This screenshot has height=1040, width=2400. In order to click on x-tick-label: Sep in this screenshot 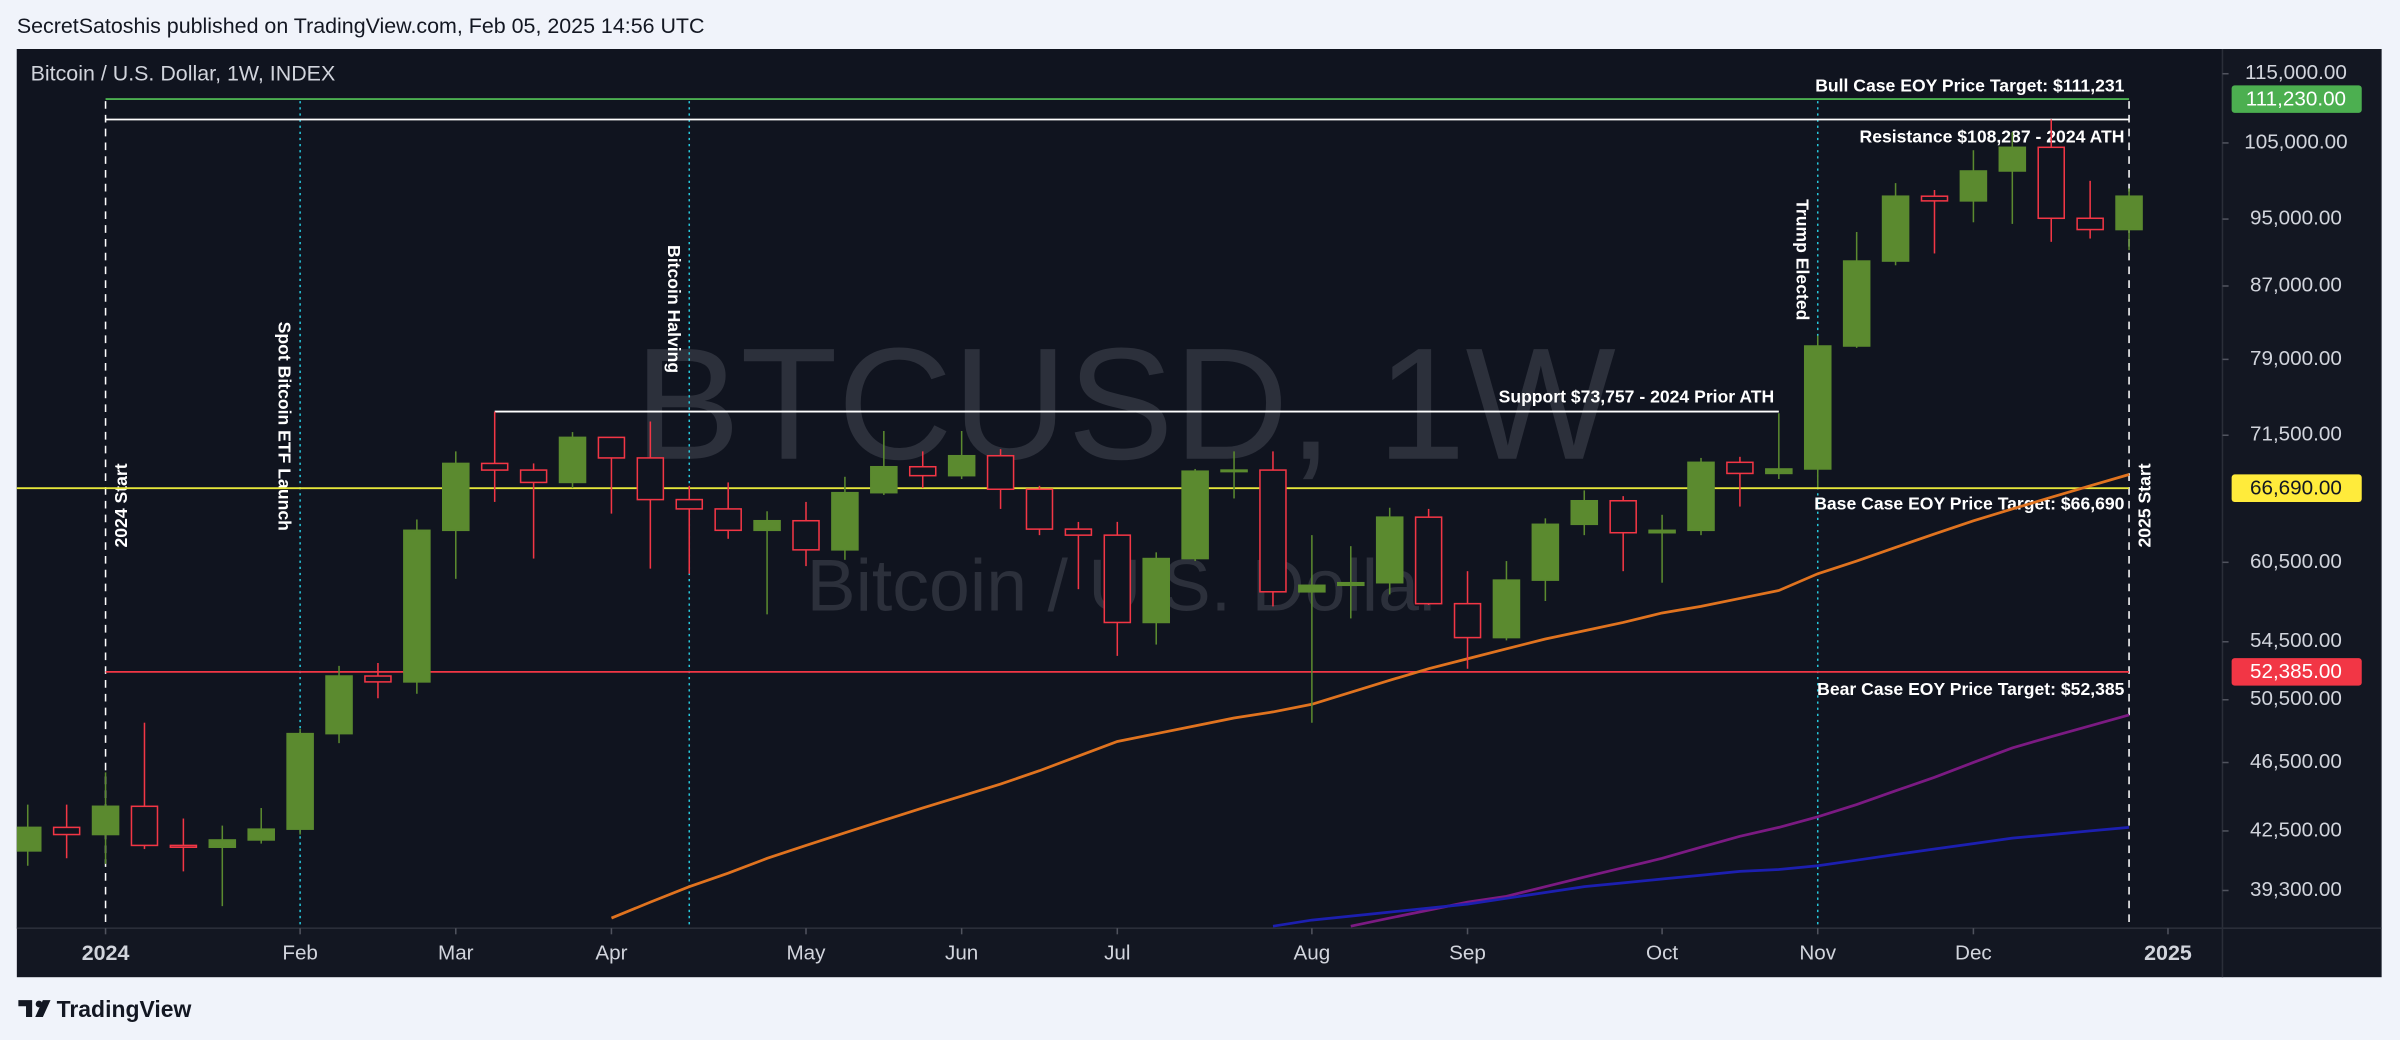, I will do `click(1467, 953)`.